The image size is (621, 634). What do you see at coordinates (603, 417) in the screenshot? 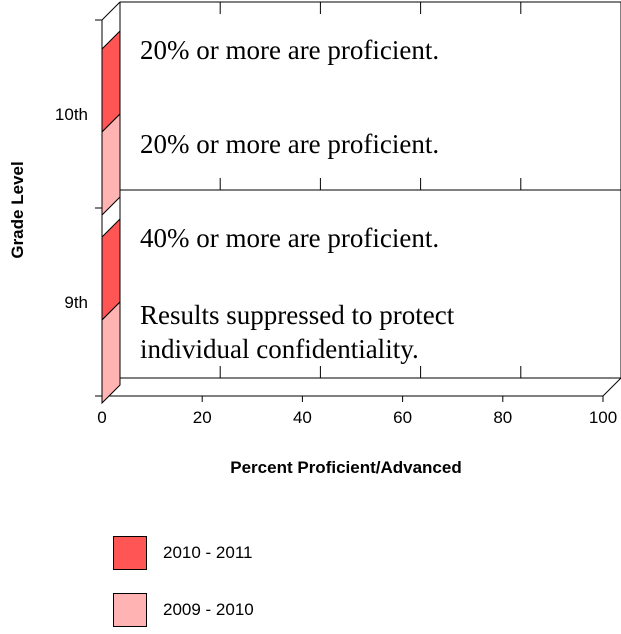
I see `x-tick-label: 100` at bounding box center [603, 417].